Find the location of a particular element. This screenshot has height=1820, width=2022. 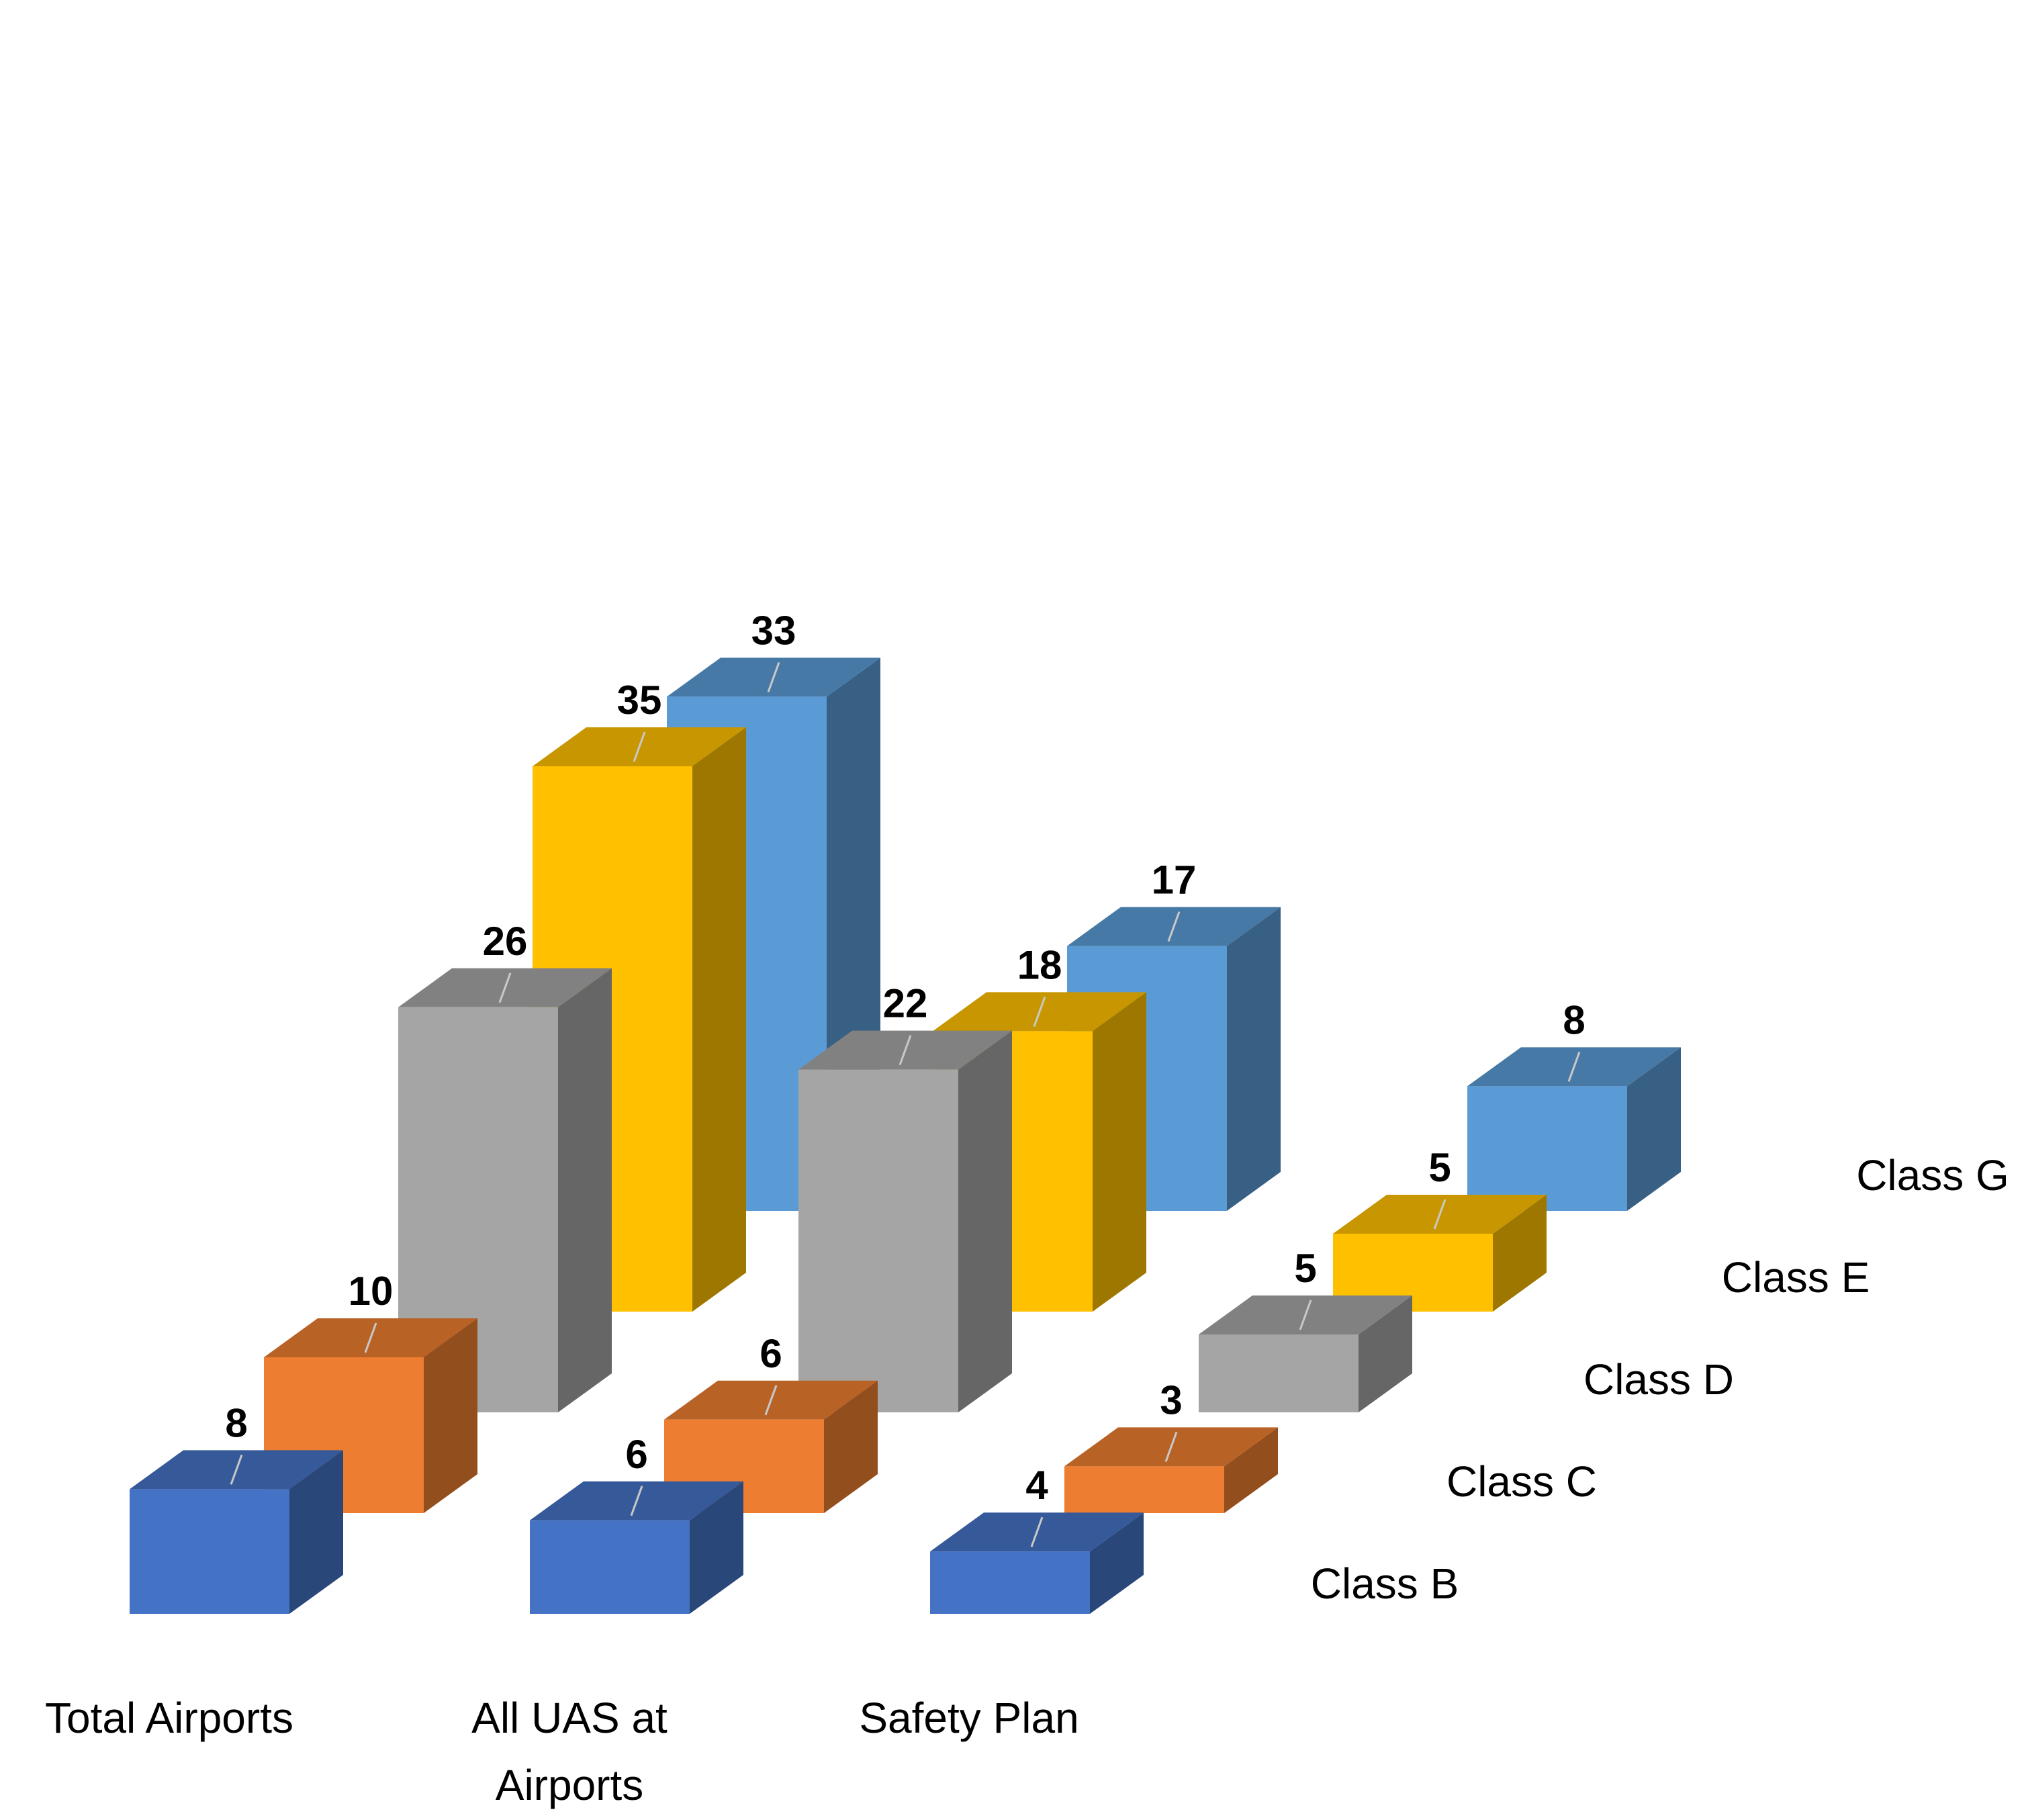

bar-class-g-safety-plan-leader is located at coordinates (1574, 1066).